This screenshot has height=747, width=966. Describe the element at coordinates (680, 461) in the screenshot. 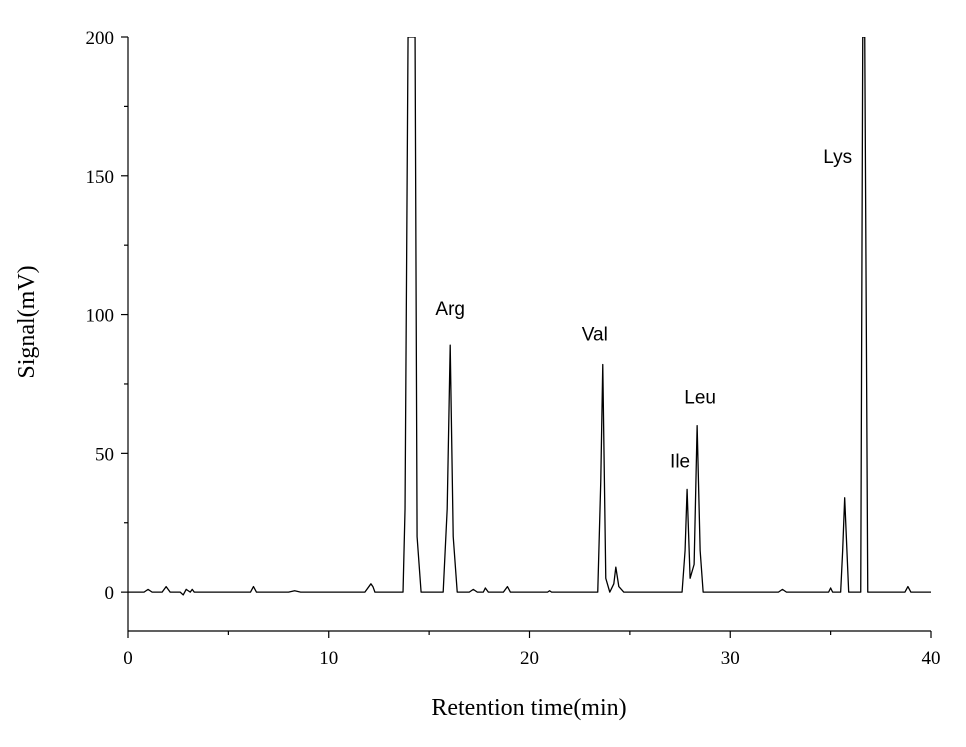

I see `peak-label-ile: Ile` at that location.